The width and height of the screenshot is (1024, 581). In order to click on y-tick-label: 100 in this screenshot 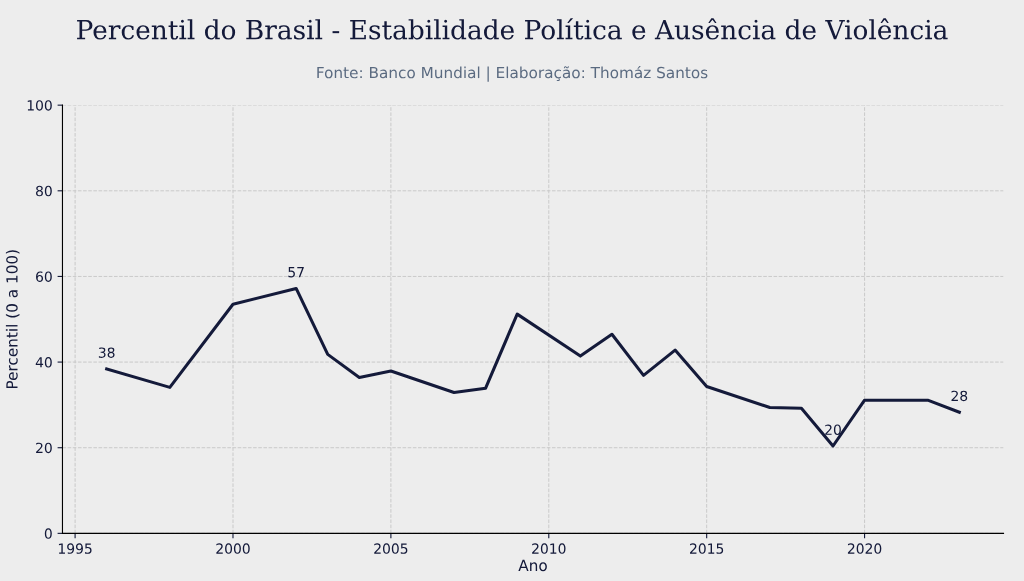, I will do `click(39, 105)`.